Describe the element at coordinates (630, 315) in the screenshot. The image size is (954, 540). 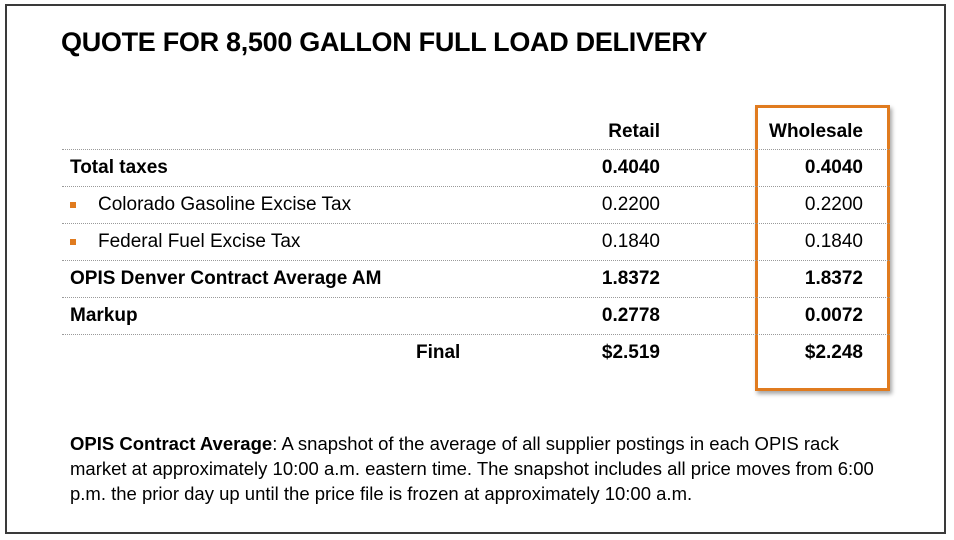
I see `retail-value: 0.2778` at that location.